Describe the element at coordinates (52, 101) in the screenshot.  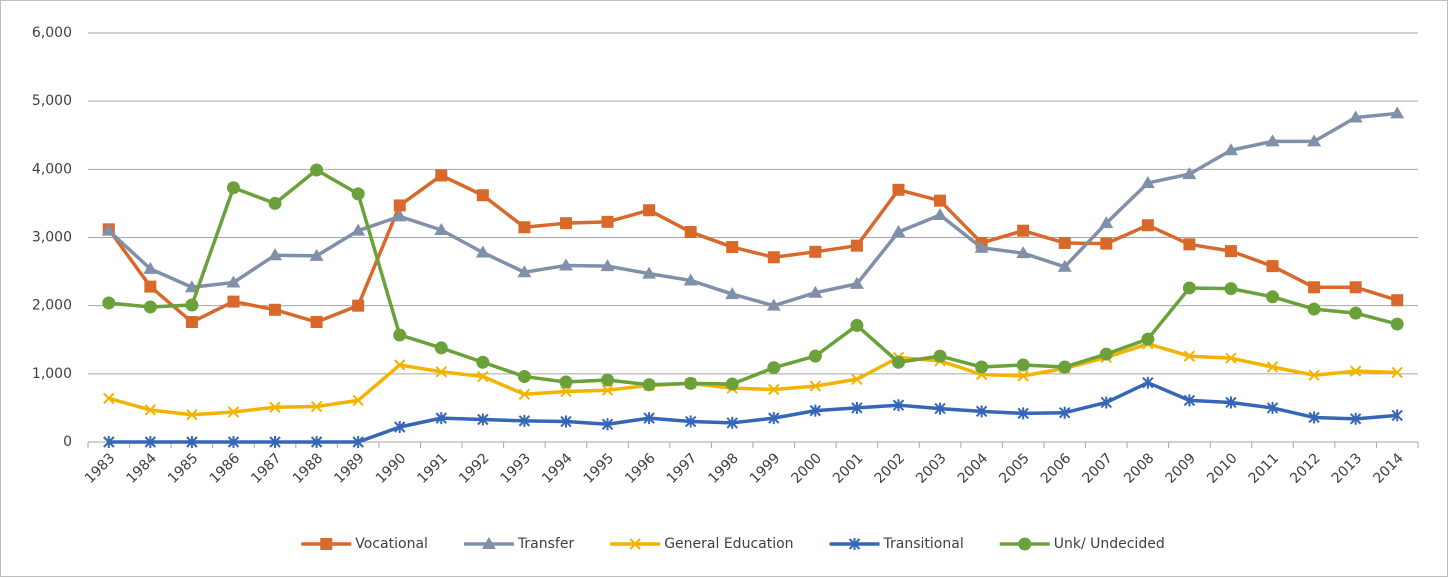
I see `y-tick-label: 5,000` at that location.